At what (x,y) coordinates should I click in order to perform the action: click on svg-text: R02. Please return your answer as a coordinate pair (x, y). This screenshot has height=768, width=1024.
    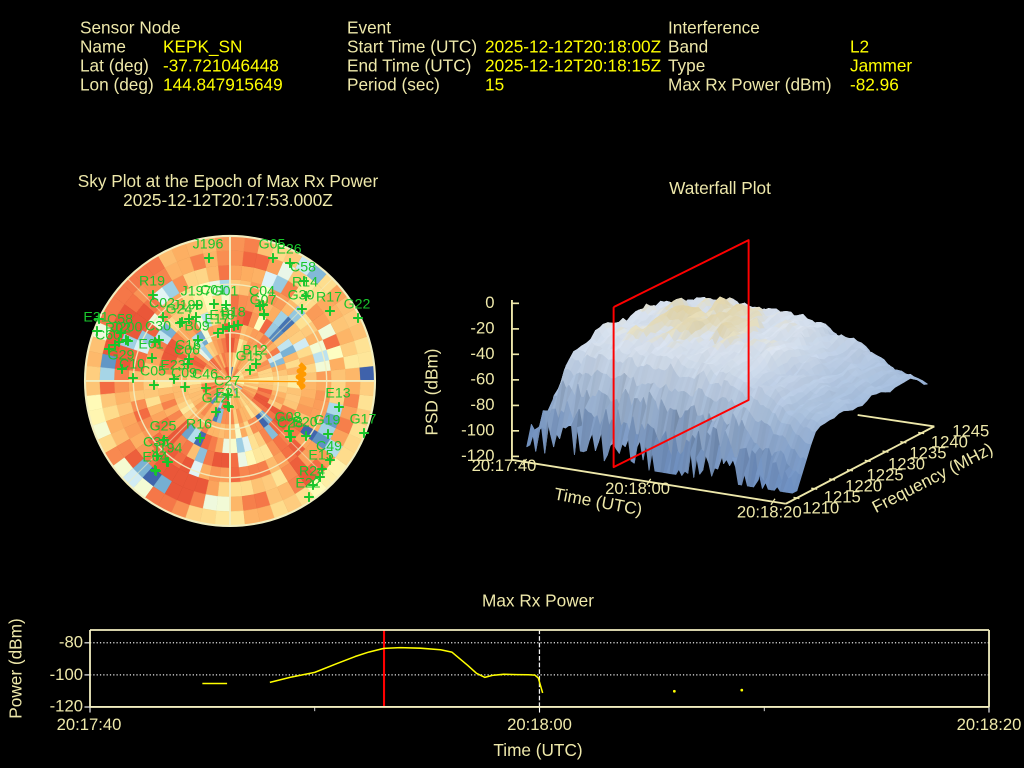
    Looking at the image, I should click on (118, 329).